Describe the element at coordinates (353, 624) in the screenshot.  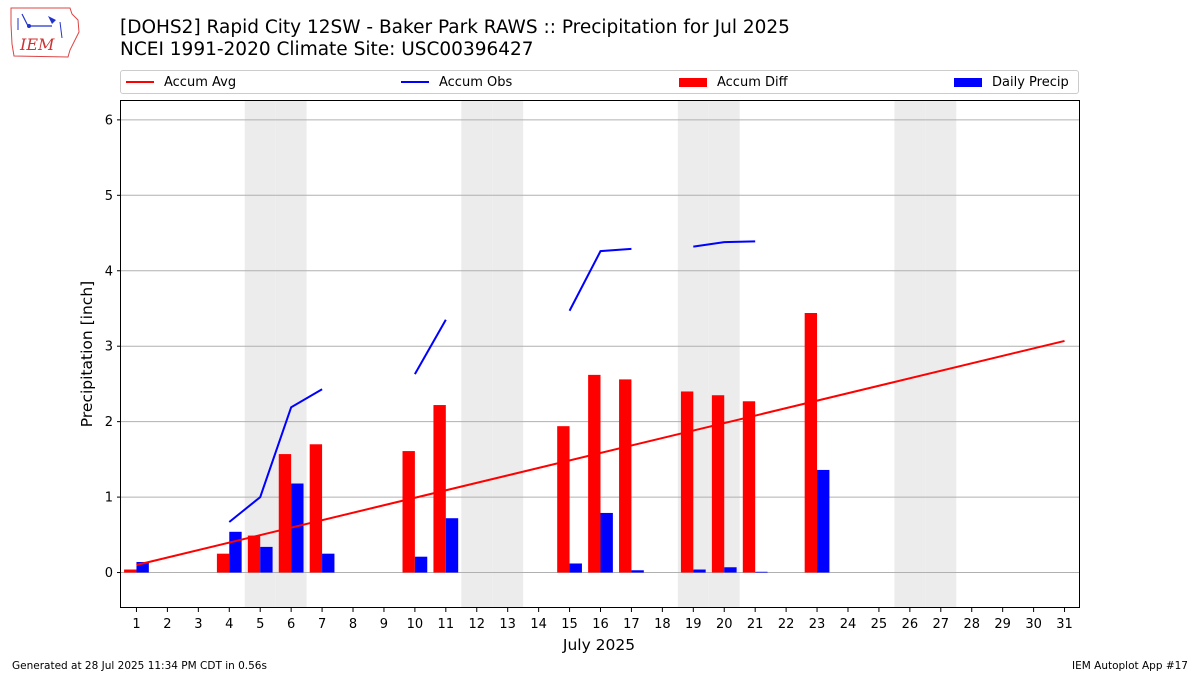
I see `x-tick-label: 8` at that location.